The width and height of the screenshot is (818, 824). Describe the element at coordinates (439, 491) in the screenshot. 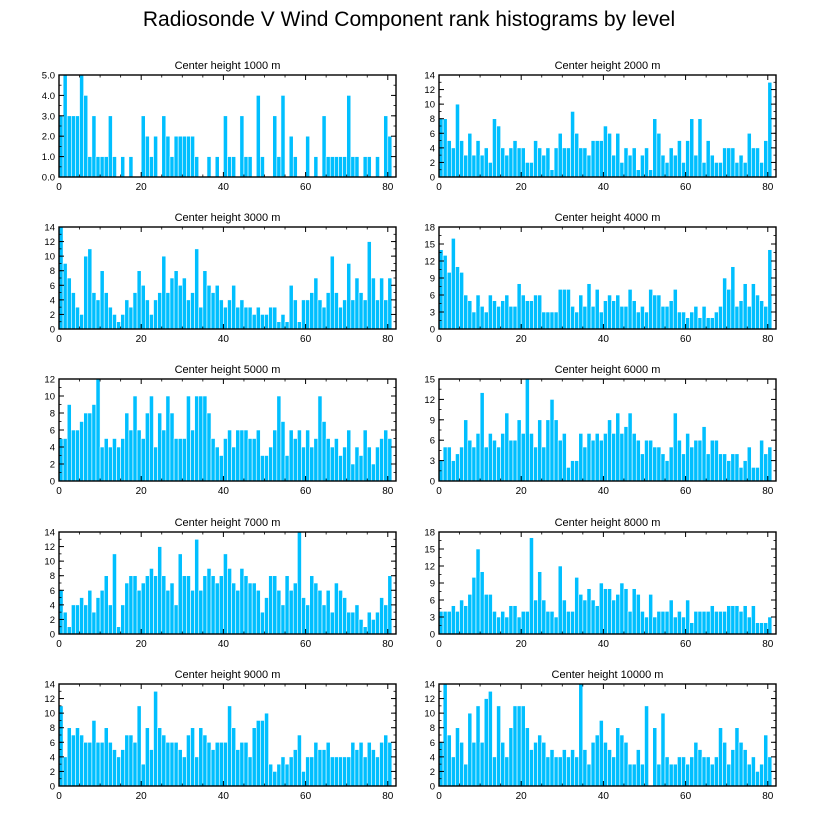

I see `x-tick-label: 0` at that location.